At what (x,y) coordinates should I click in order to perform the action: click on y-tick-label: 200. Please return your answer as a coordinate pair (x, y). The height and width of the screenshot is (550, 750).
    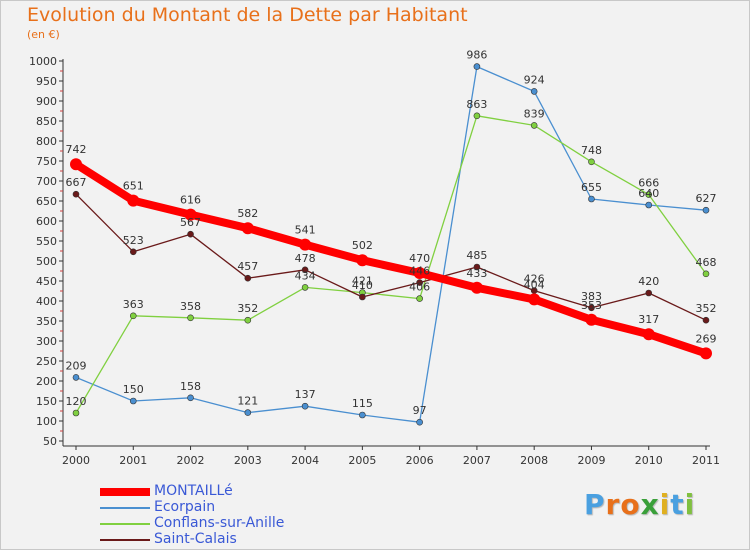
    Looking at the image, I should click on (46, 381).